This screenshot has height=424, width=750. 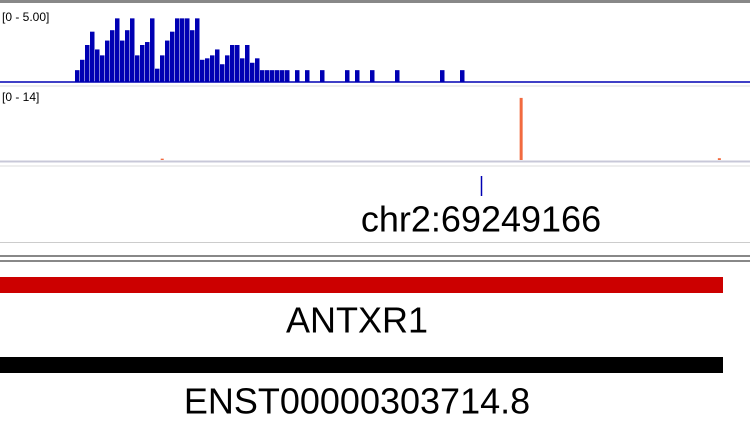 What do you see at coordinates (481, 219) in the screenshot?
I see `locus-label: chr2:69249166` at bounding box center [481, 219].